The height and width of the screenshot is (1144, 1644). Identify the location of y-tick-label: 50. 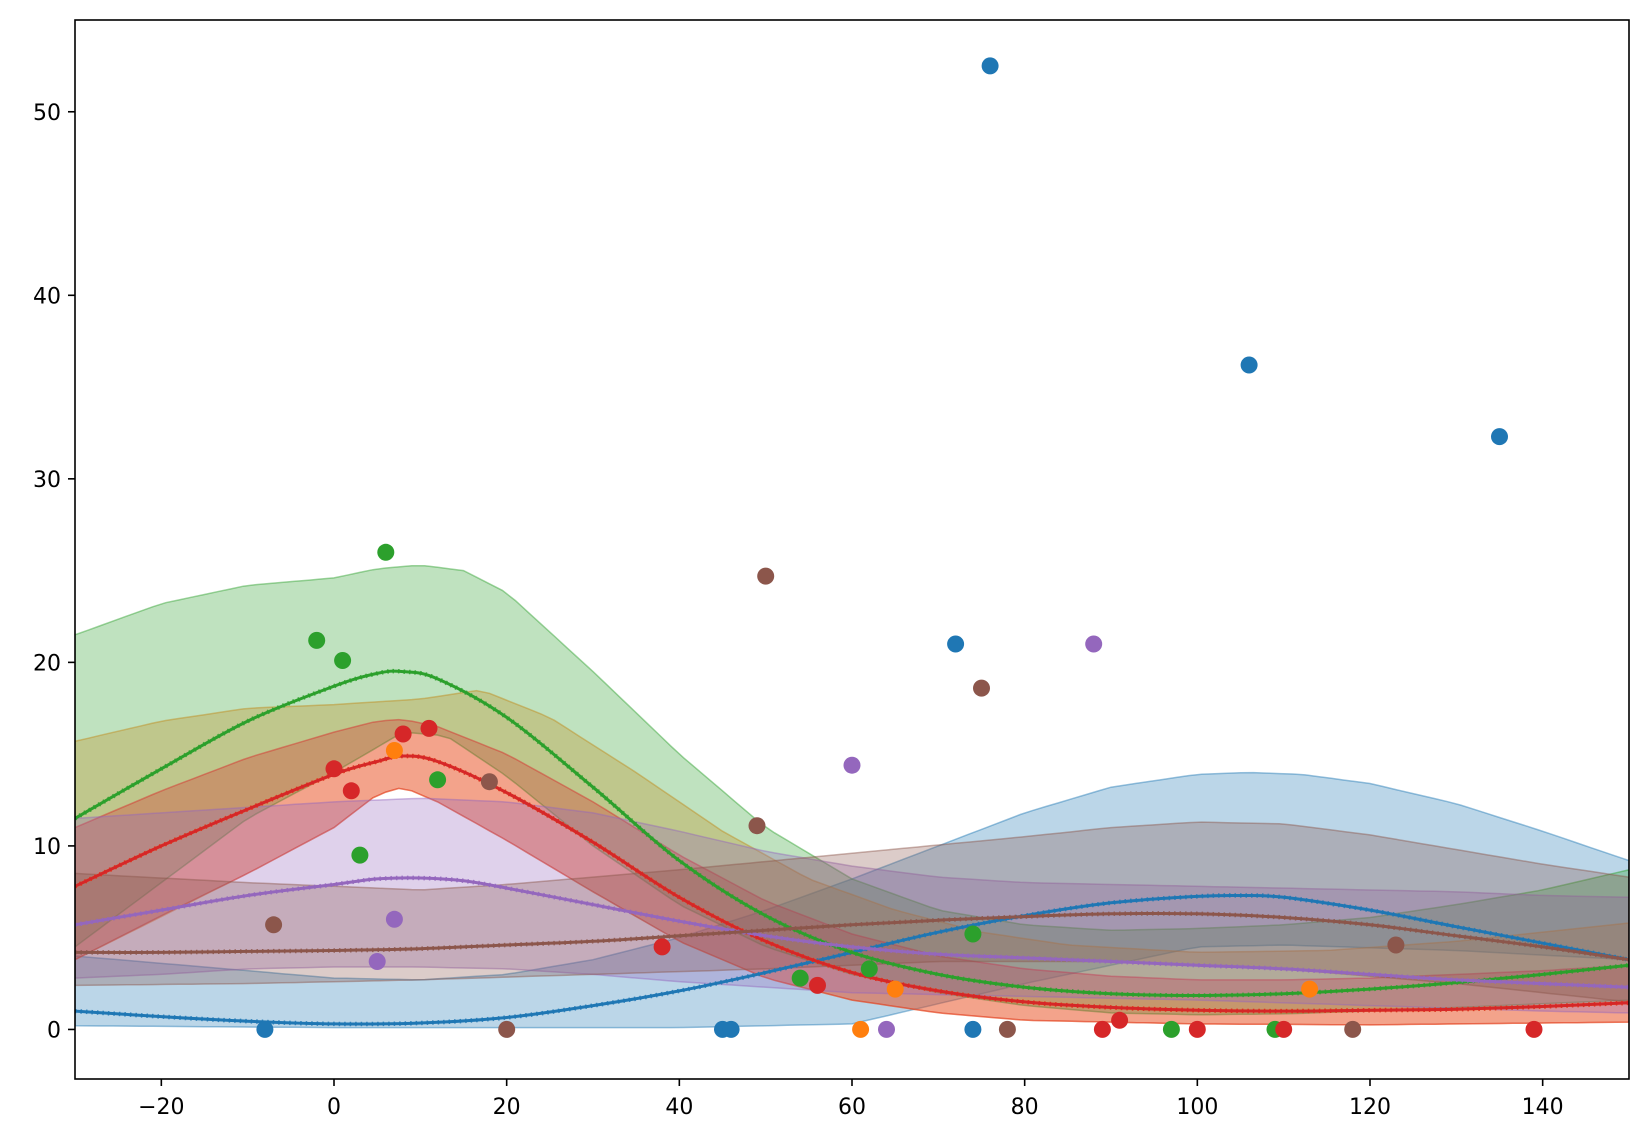
(47, 113).